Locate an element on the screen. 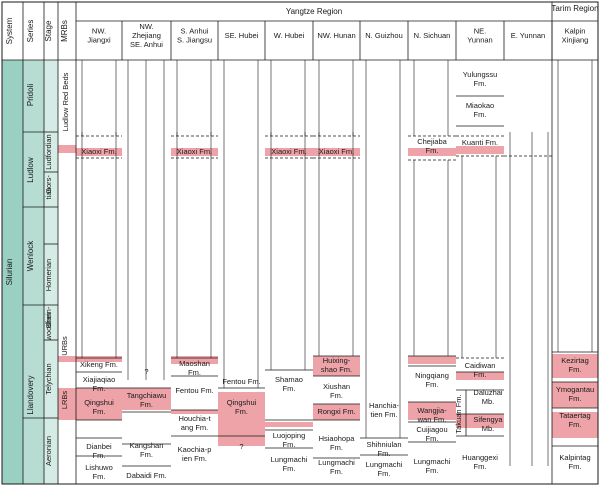  region-header-nw_hunan: NW. Hunan is located at coordinates (336, 35).